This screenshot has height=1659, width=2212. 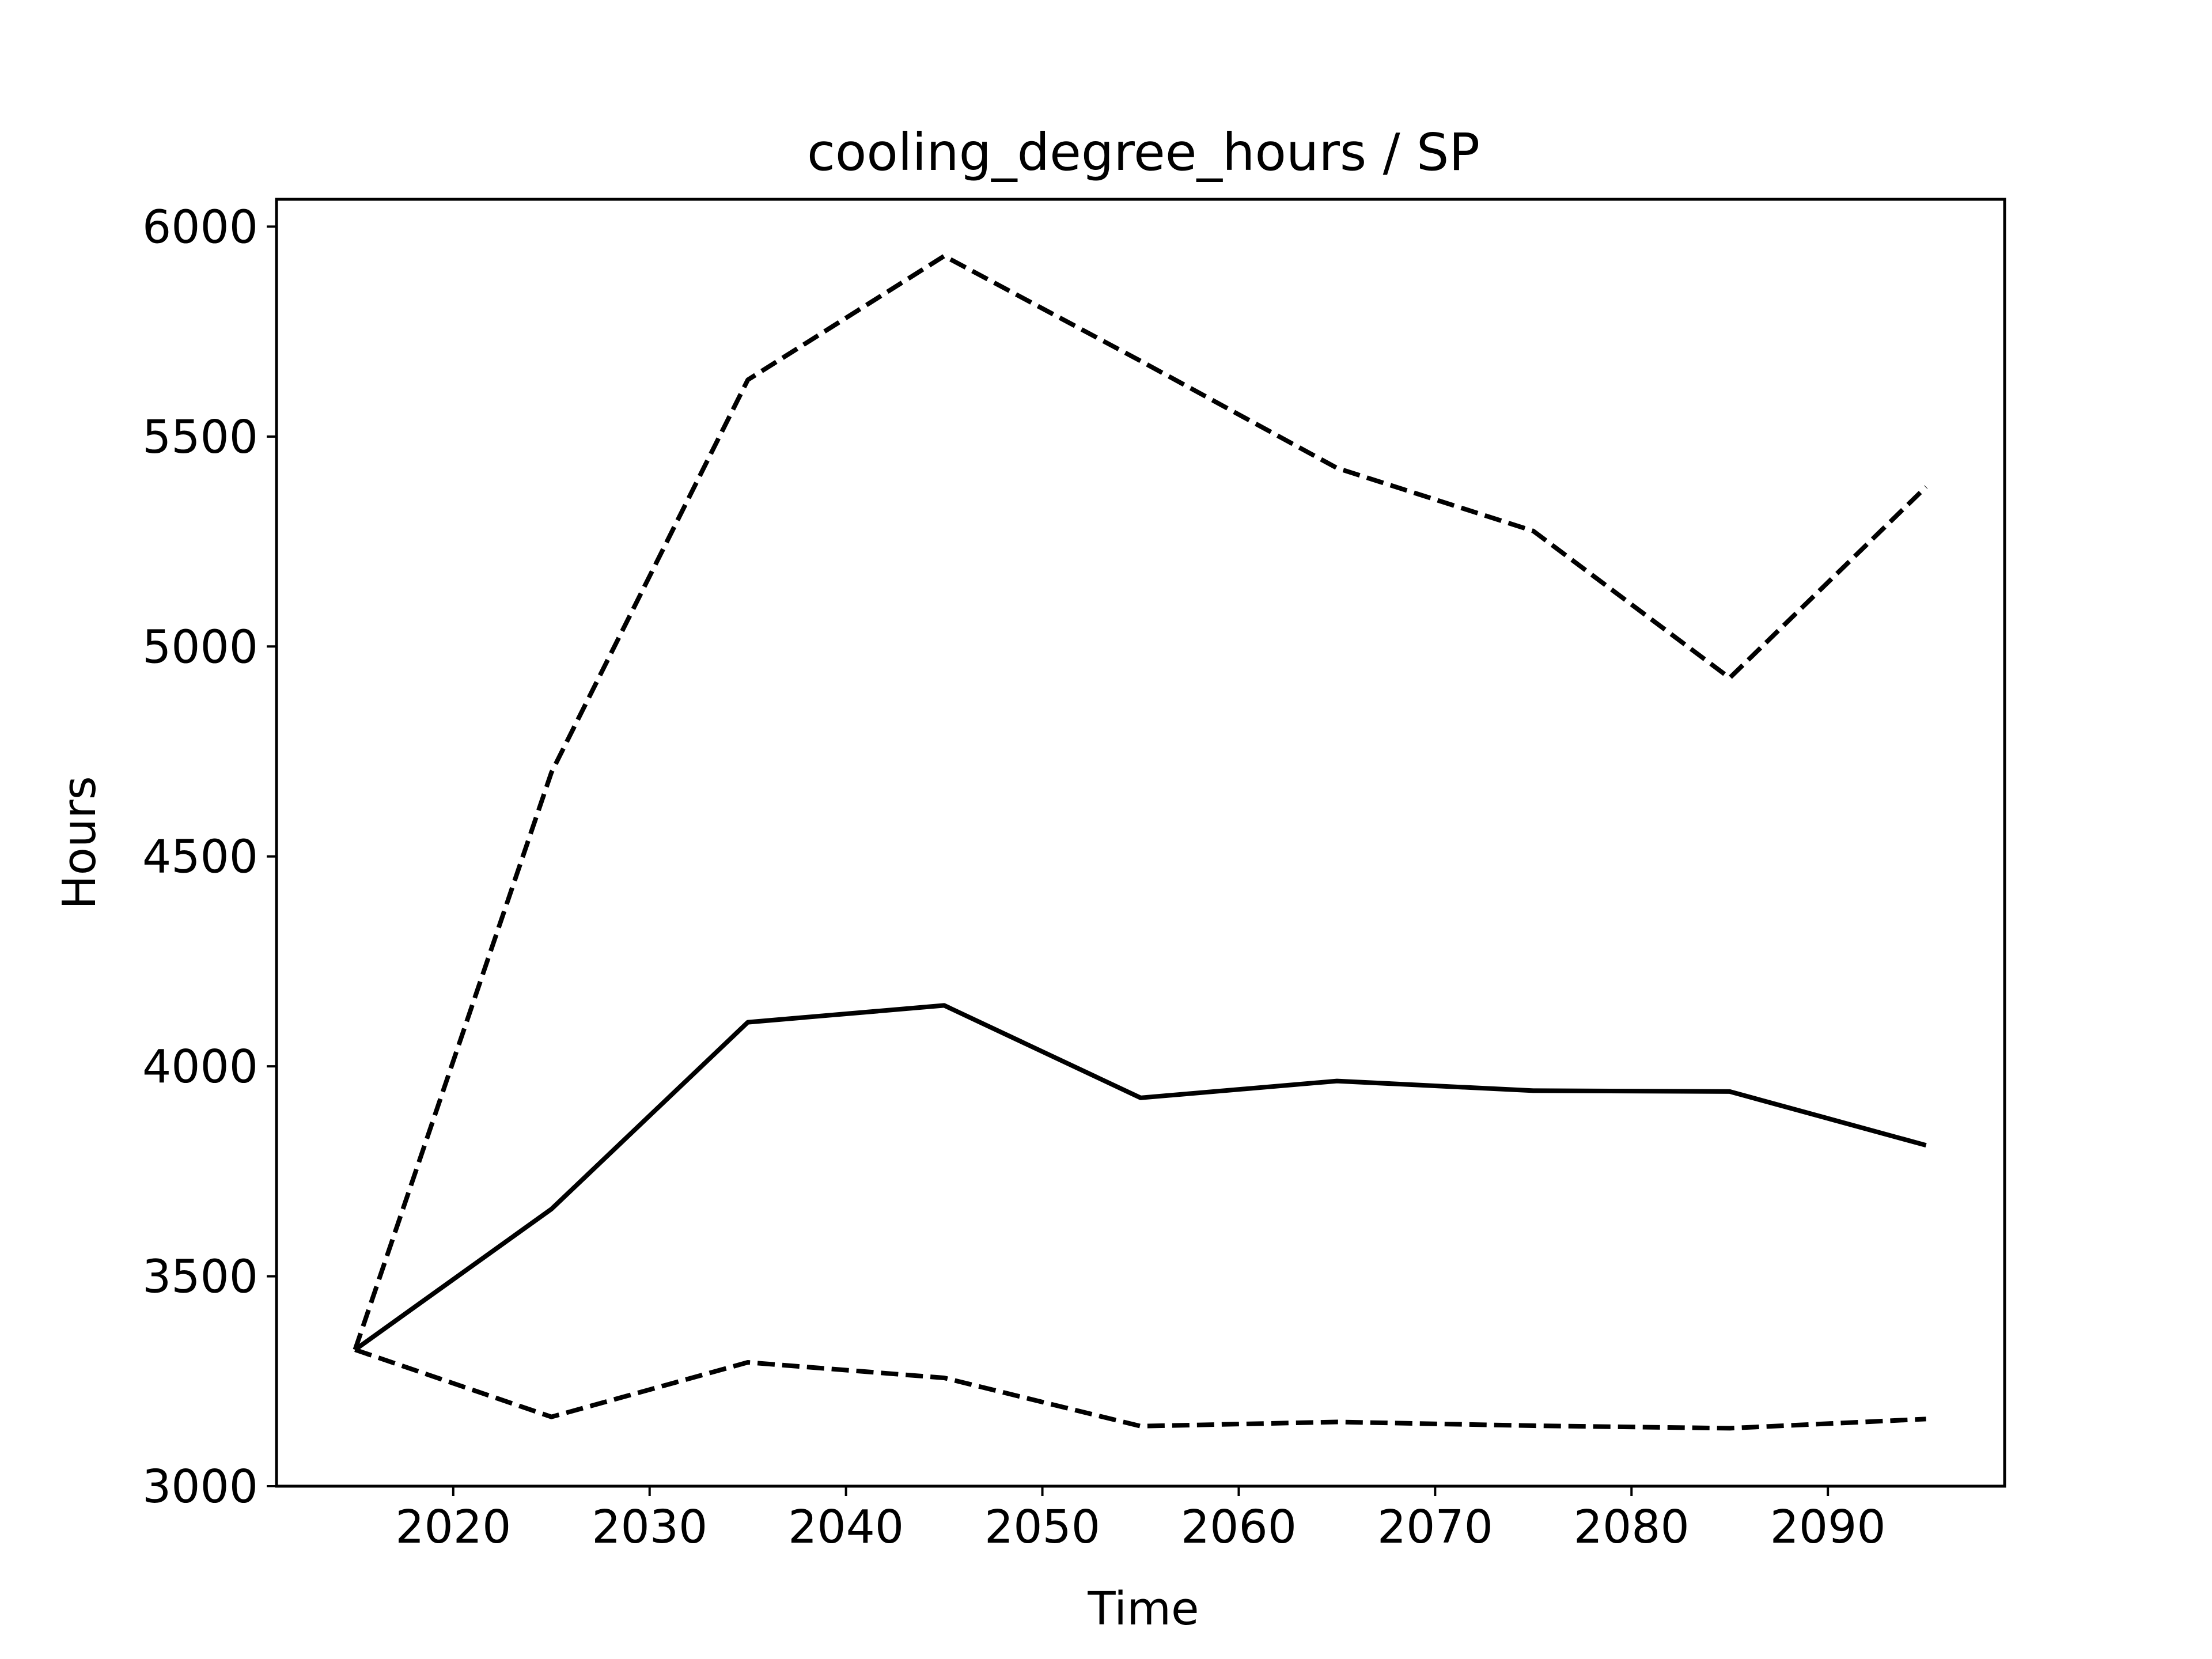 I want to click on x-tick-label: 2020, so click(x=453, y=1527).